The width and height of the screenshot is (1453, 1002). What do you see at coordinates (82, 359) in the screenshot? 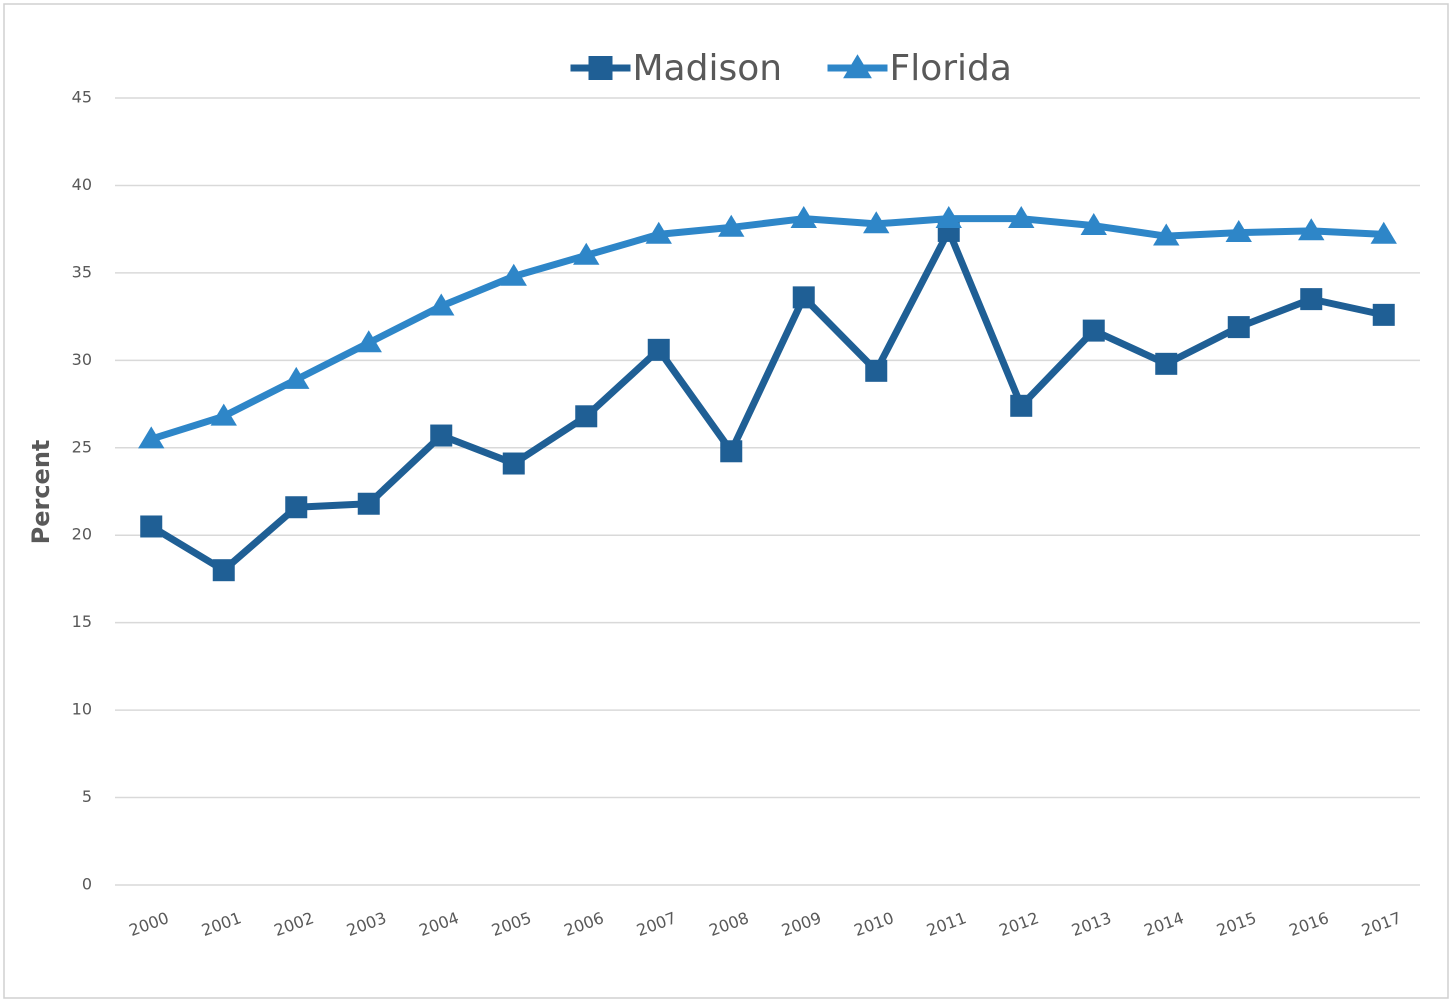
I see `y-tick-label: 30` at bounding box center [82, 359].